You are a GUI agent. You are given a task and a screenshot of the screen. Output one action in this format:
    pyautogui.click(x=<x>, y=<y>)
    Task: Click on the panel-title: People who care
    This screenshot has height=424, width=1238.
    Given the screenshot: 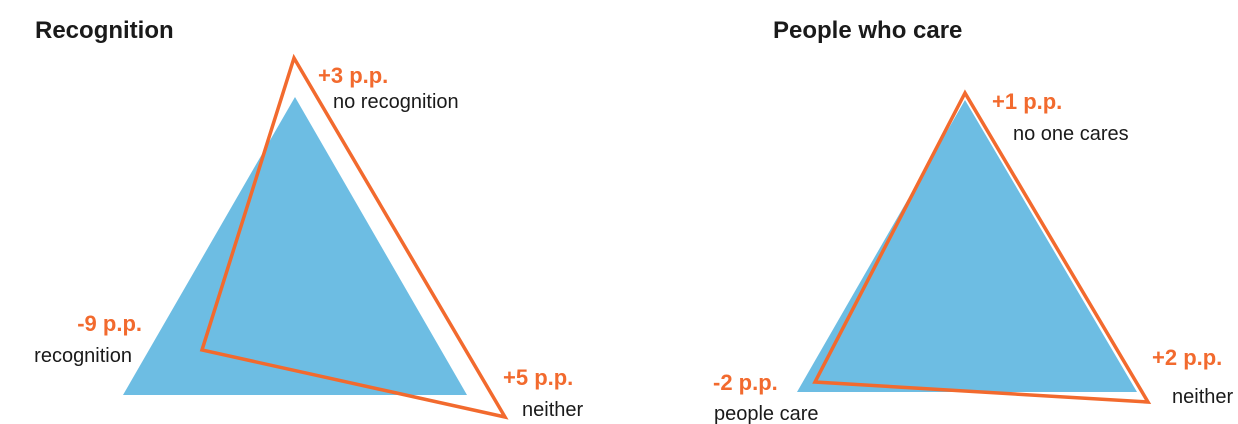 What is the action you would take?
    pyautogui.click(x=867, y=30)
    